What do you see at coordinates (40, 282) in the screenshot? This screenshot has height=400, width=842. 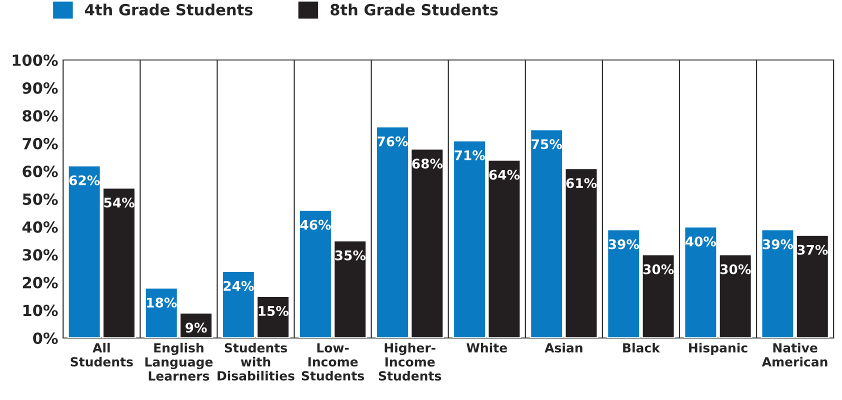 I see `y-tick-label: 20%` at bounding box center [40, 282].